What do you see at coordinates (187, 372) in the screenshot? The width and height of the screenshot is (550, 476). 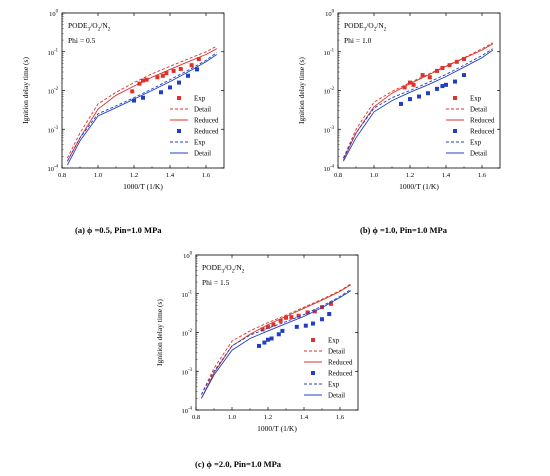 I see `chart-2-y-tick-label: 10⁻³` at bounding box center [187, 372].